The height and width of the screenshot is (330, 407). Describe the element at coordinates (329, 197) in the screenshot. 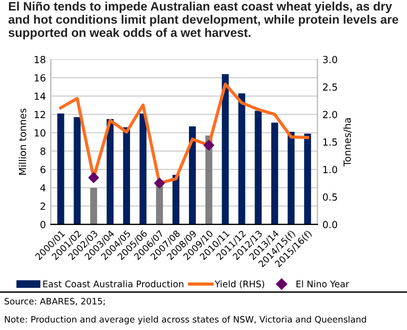

I see `y2-tick-label: 0.5` at that location.